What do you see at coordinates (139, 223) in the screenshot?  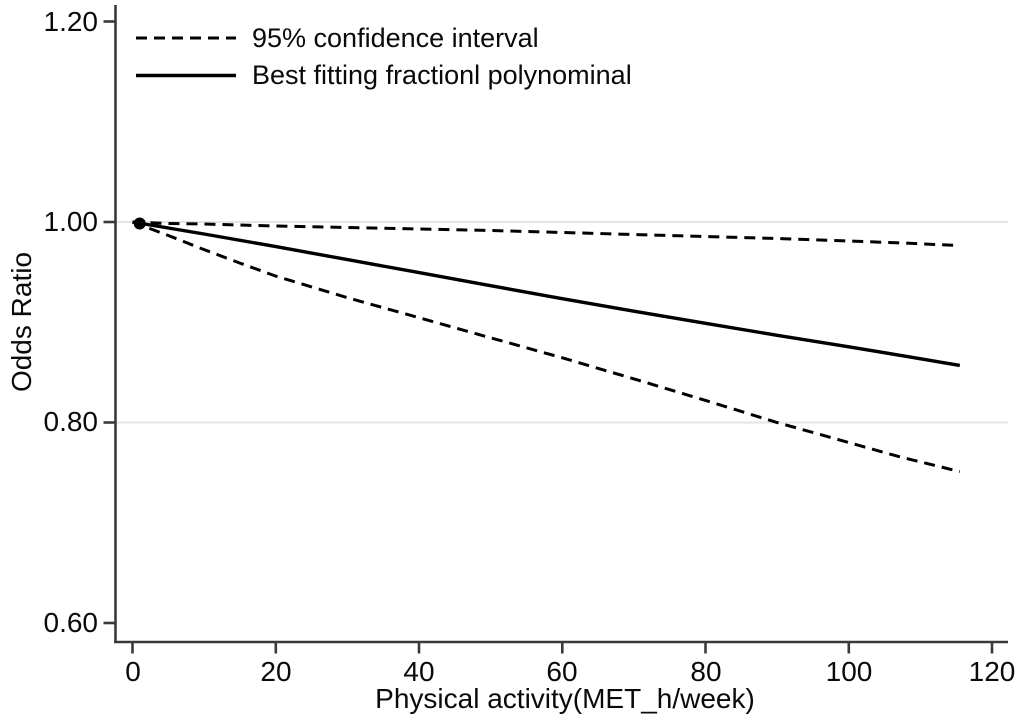 I see `origin-marker` at bounding box center [139, 223].